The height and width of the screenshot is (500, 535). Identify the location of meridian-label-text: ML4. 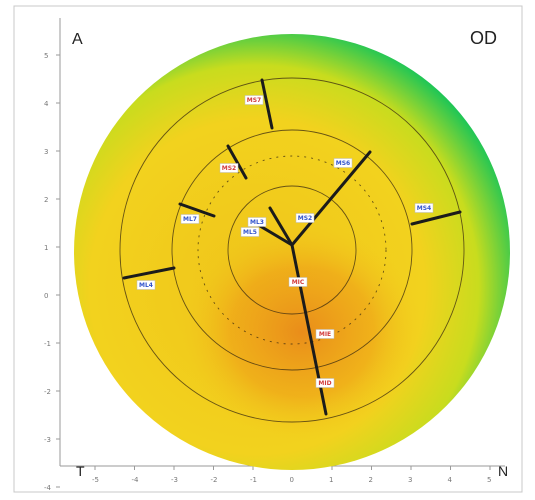
(146, 285).